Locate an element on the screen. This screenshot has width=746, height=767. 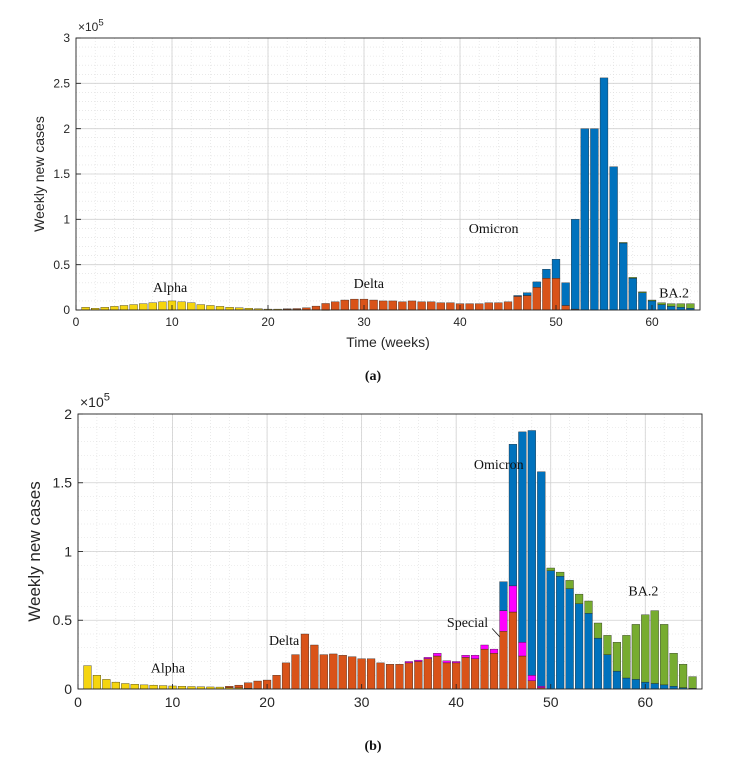
bar-alpha-w3 is located at coordinates (106, 684).